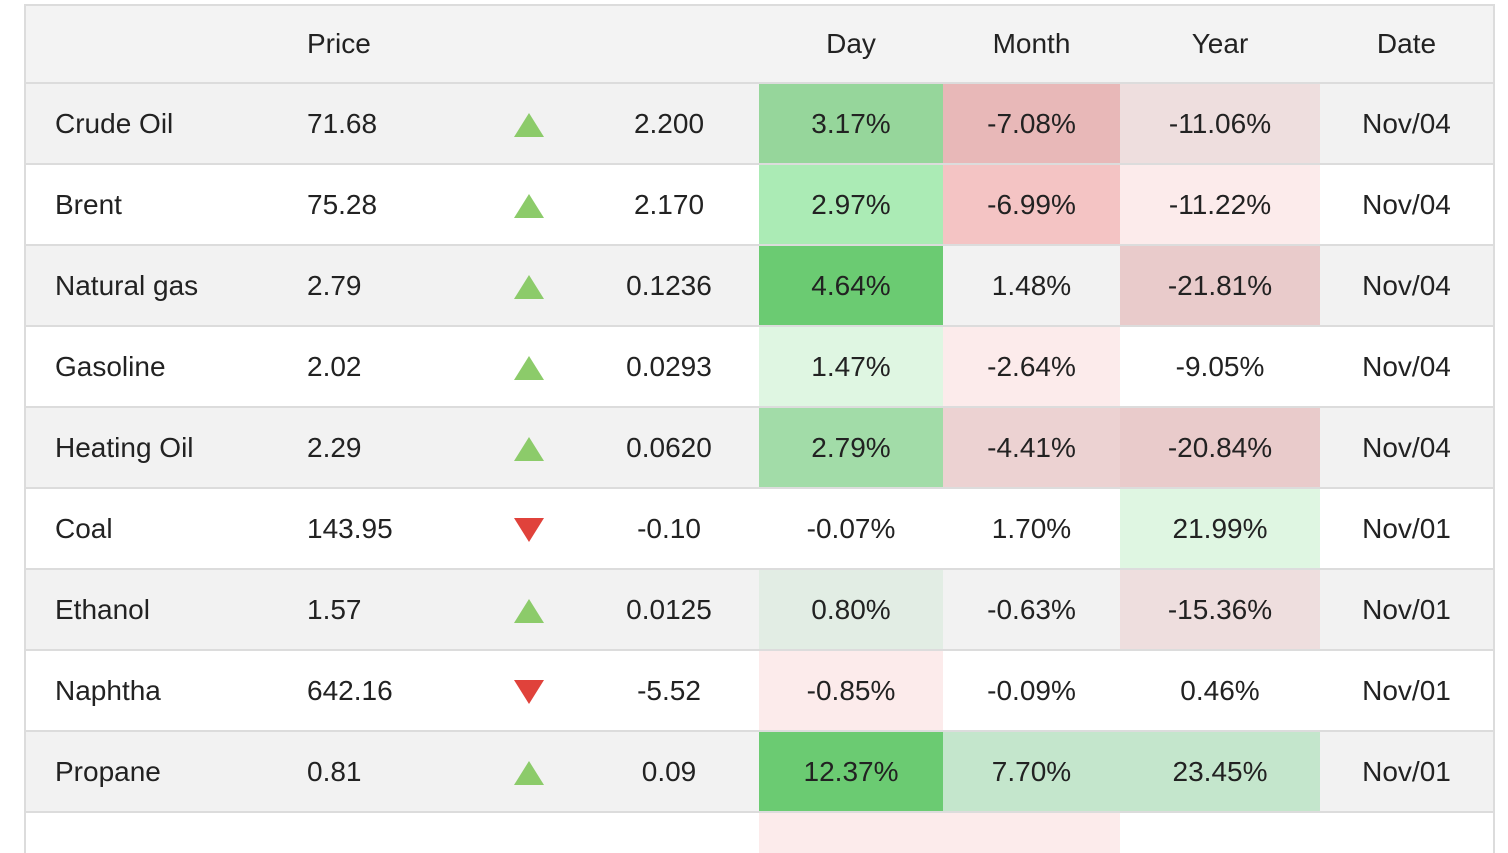  I want to click on year-percent: -21.81%, so click(1220, 286).